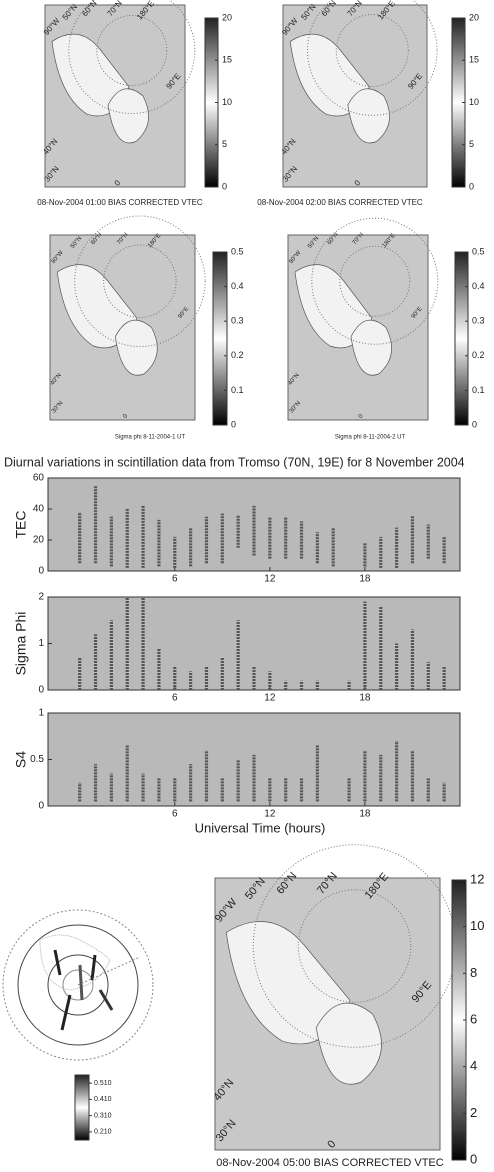 The height and width of the screenshot is (1172, 494). What do you see at coordinates (473, 972) in the screenshot?
I see `colorbar-tick-label: 8` at bounding box center [473, 972].